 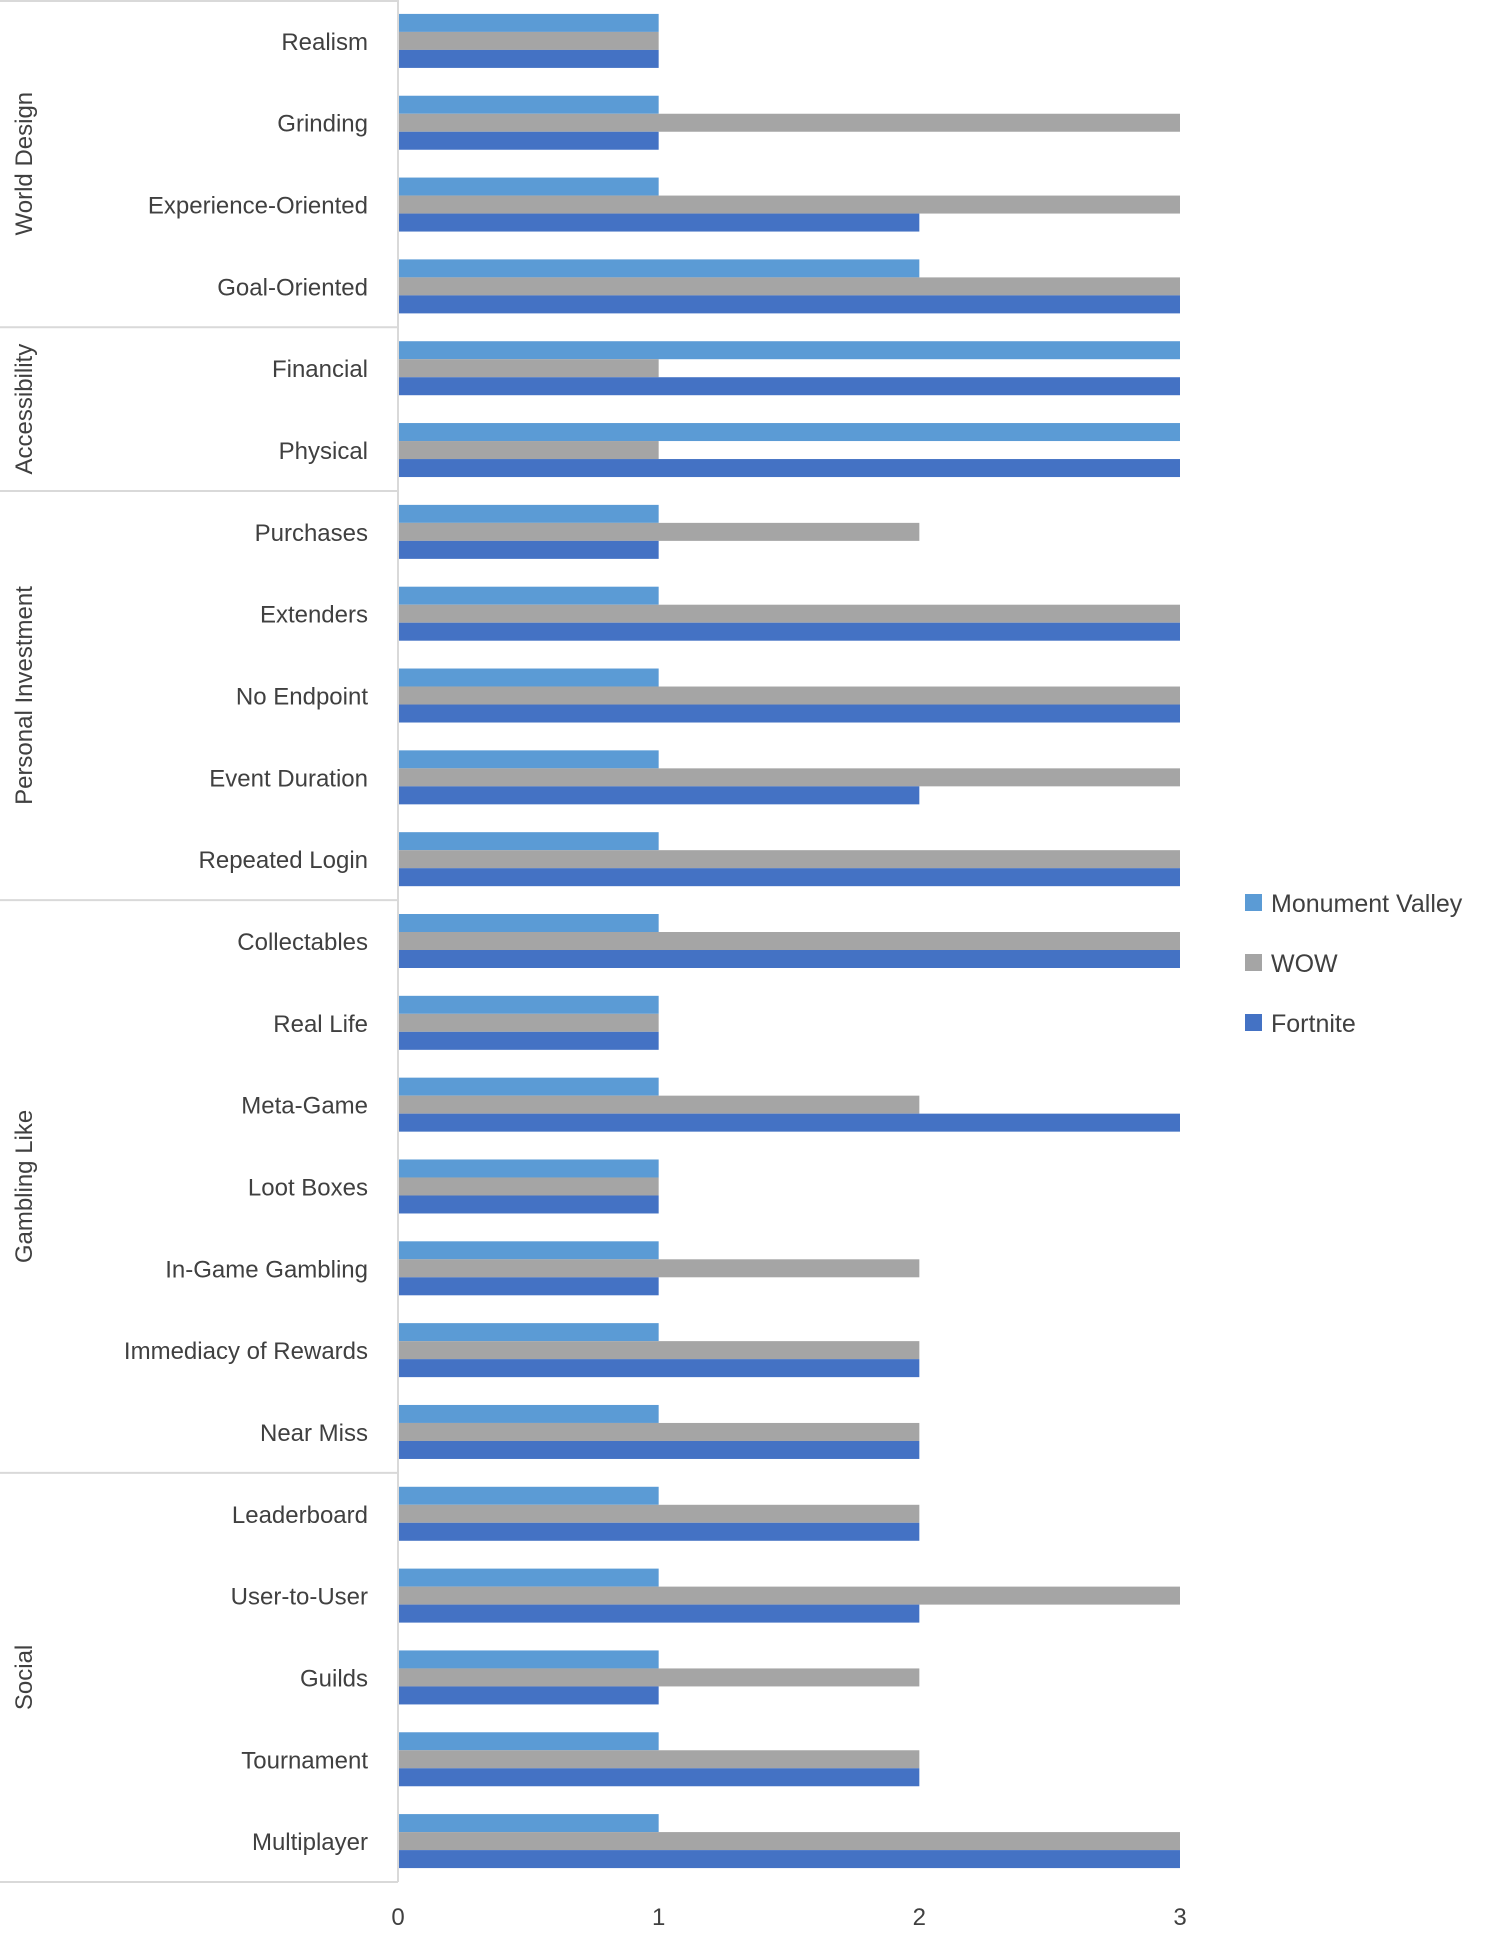 What do you see at coordinates (288, 778) in the screenshot?
I see `category-label: Event Duration` at bounding box center [288, 778].